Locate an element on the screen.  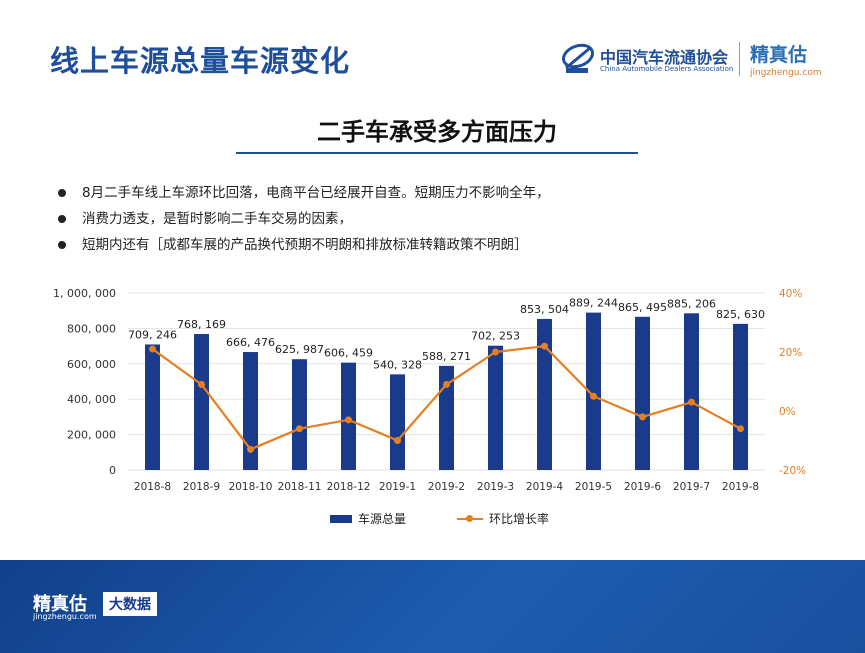
legend-item-line: 环比增长率 is located at coordinates (503, 518).